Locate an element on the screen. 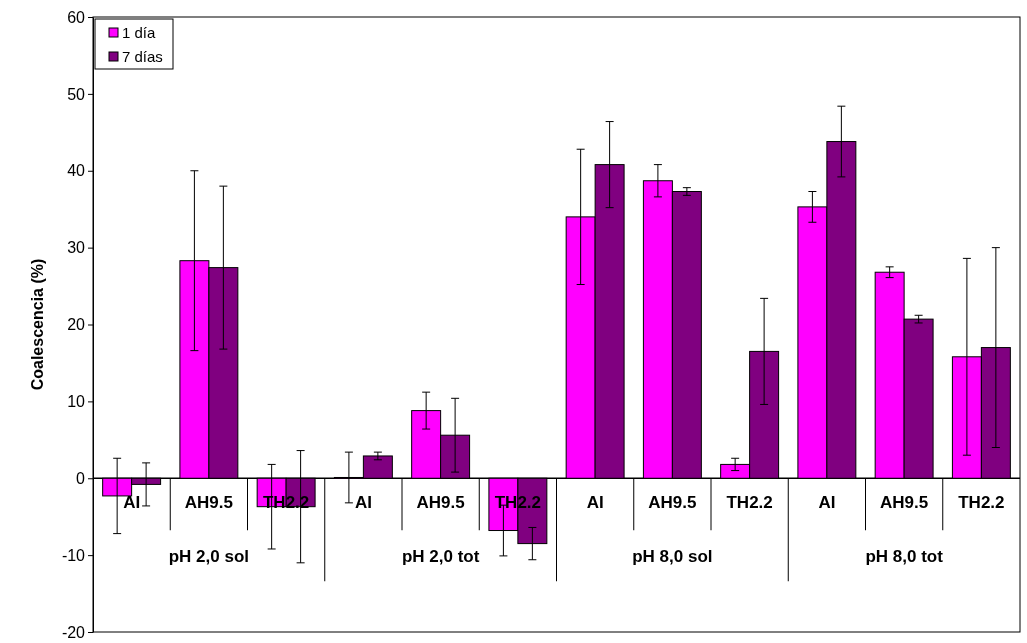 This screenshot has width=1027, height=643. legend-label: 1 día is located at coordinates (139, 32).